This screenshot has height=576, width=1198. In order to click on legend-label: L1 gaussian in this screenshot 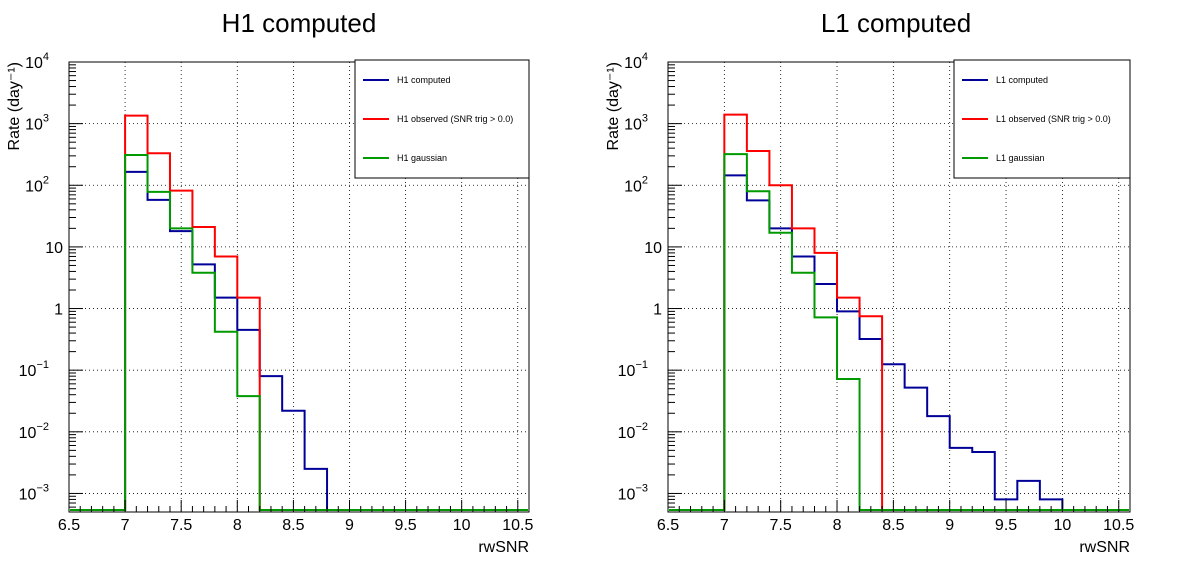, I will do `click(1020, 158)`.